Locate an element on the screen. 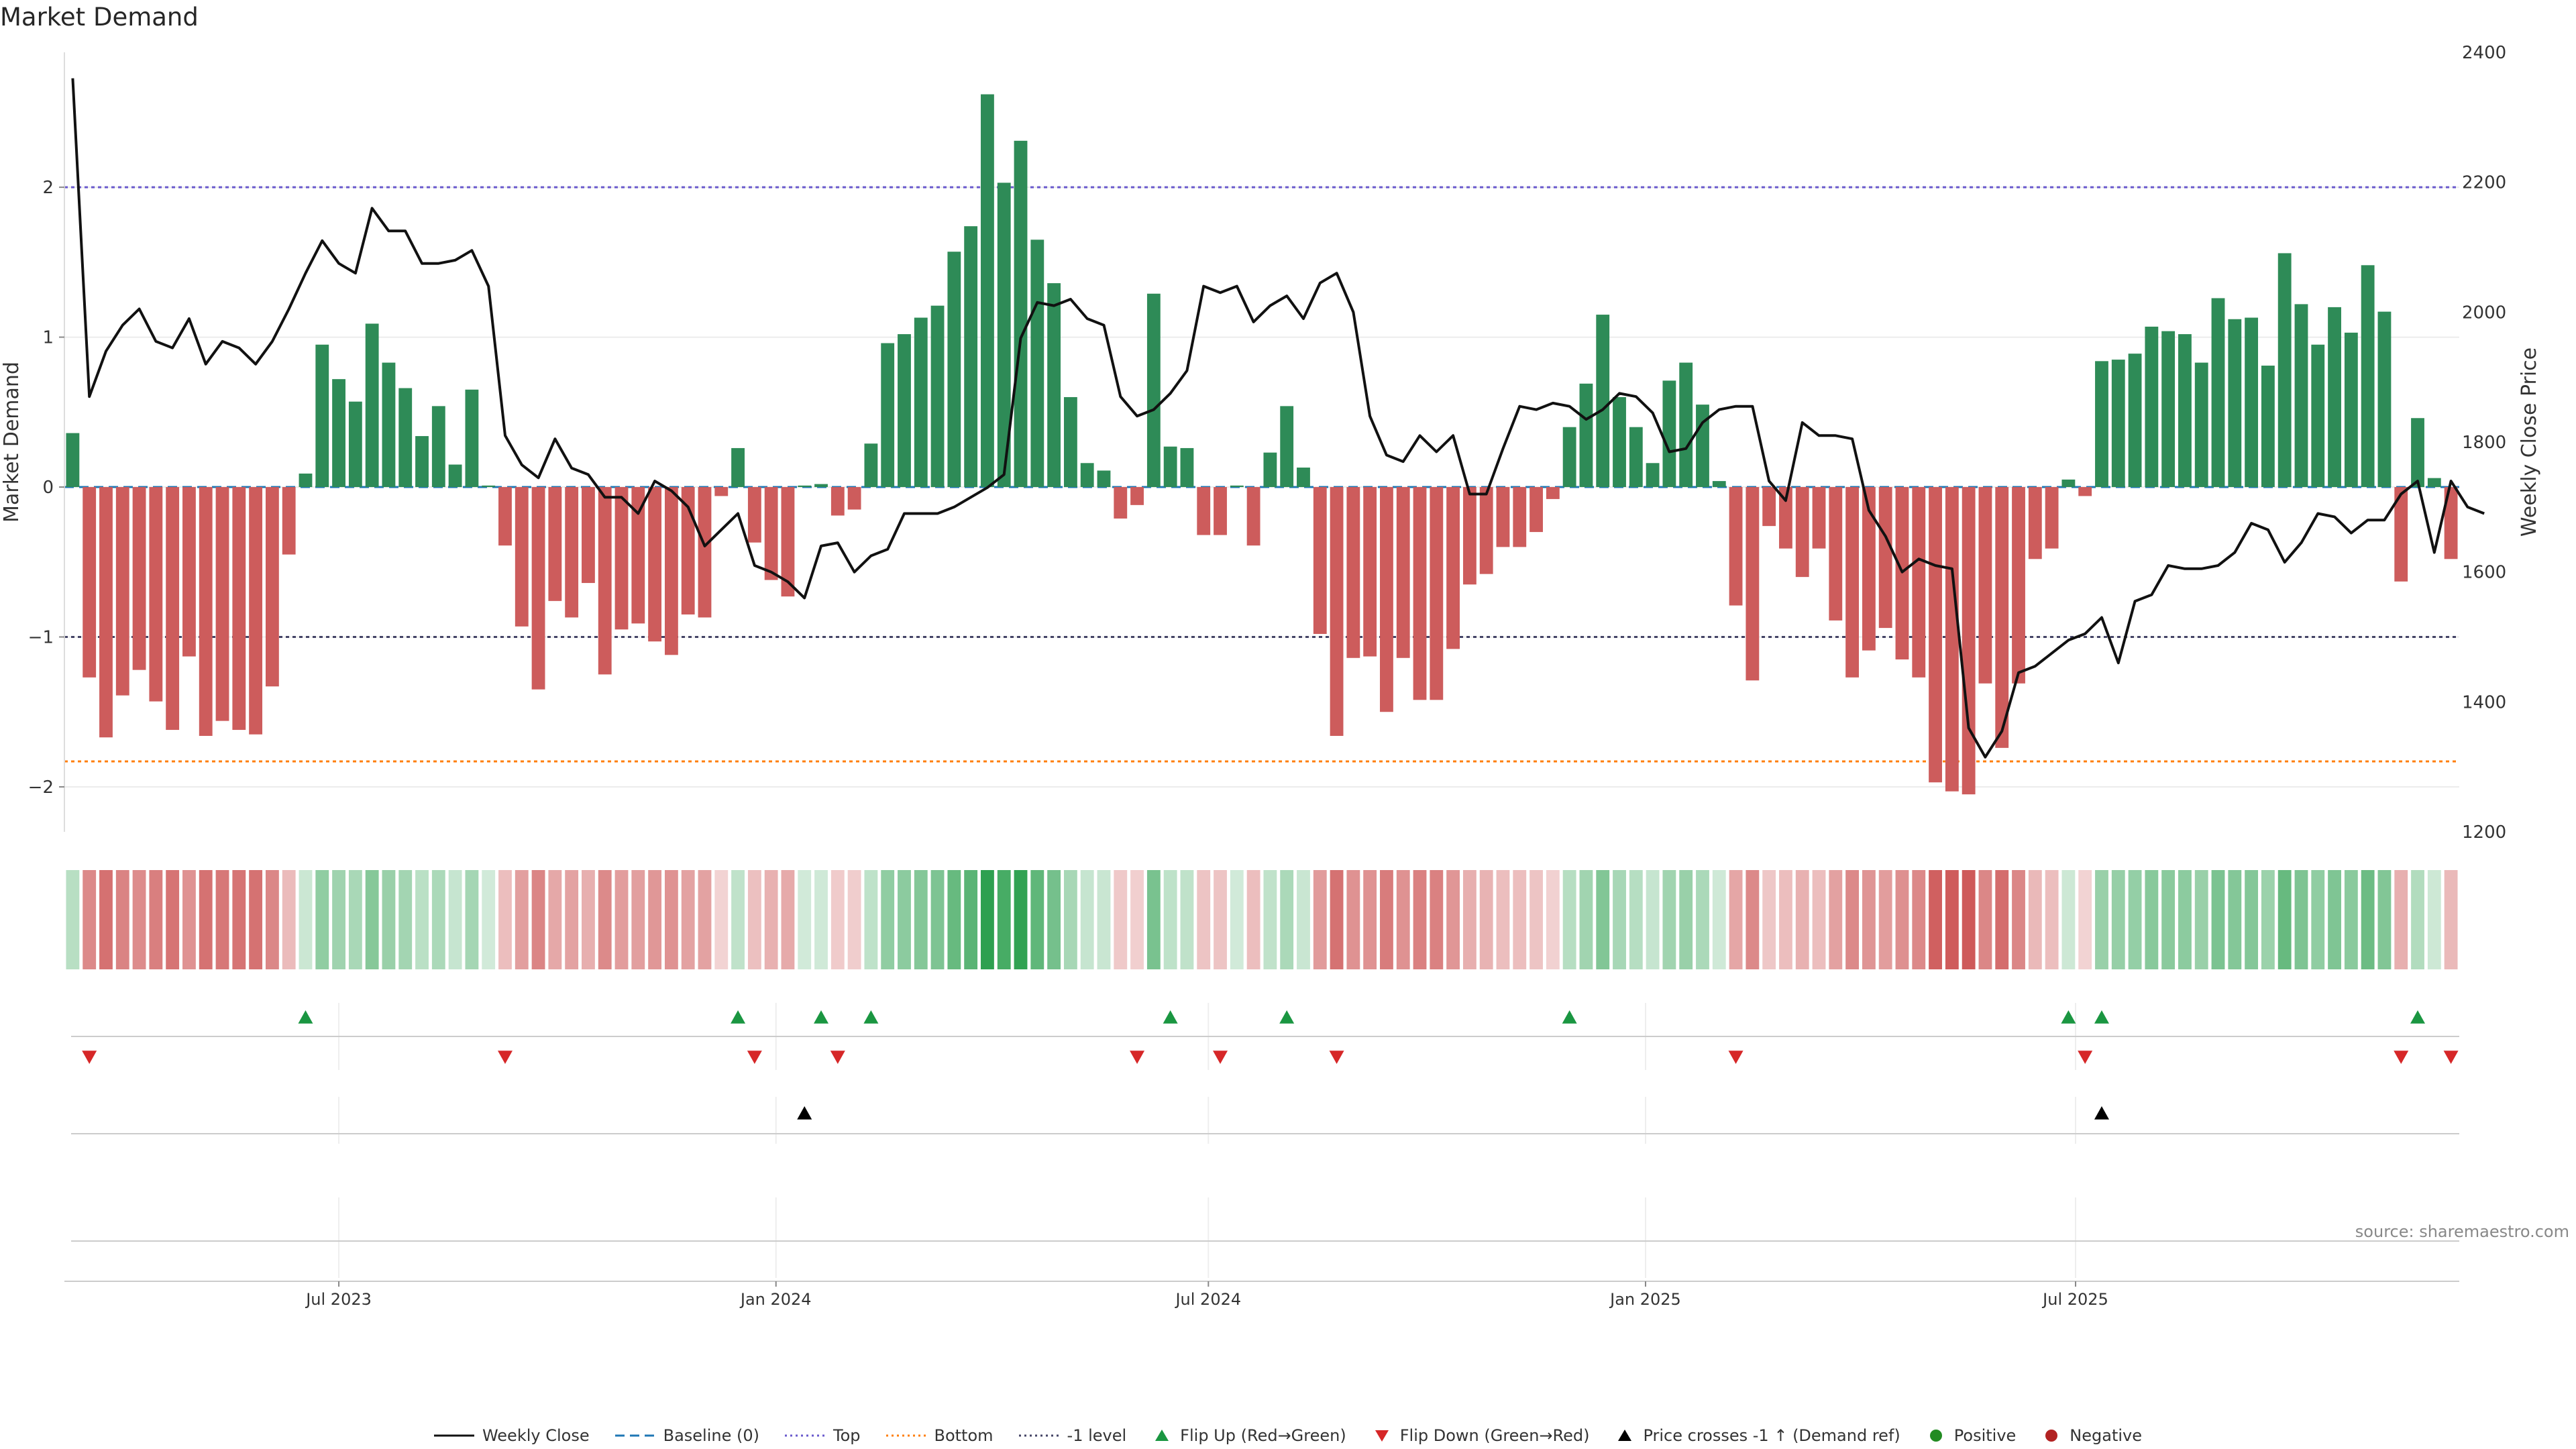 The image size is (2576, 1449). x-tick-label: Jul 2025 is located at coordinates (2074, 1299).